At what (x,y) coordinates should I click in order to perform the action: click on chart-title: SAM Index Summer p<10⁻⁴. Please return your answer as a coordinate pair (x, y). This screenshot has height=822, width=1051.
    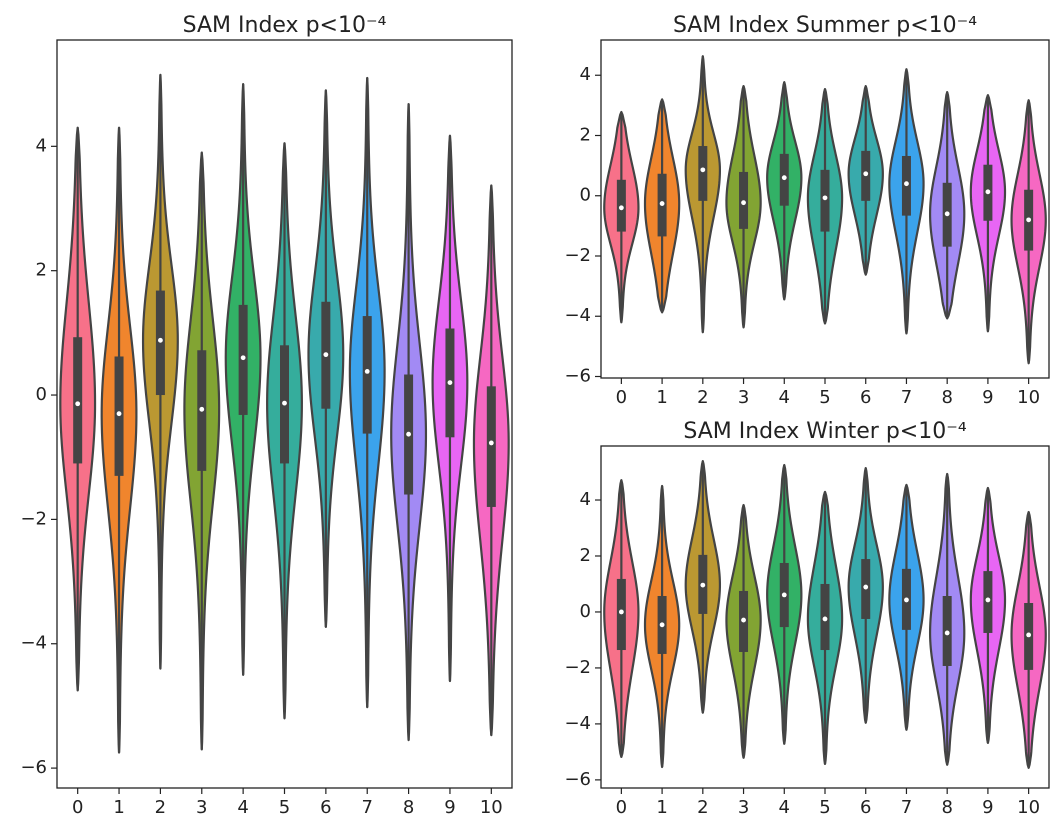
    Looking at the image, I should click on (825, 25).